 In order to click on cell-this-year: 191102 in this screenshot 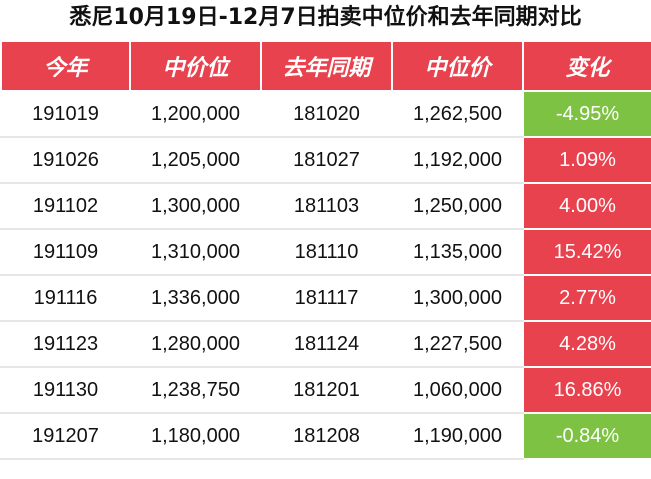, I will do `click(65, 206)`.